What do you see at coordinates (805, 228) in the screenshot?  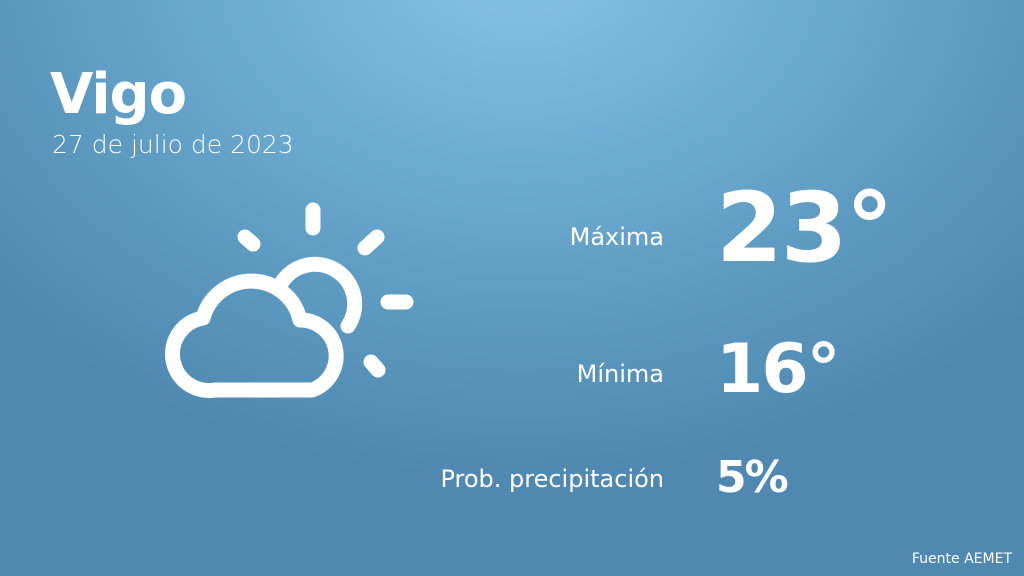 I see `max-value: 23°` at bounding box center [805, 228].